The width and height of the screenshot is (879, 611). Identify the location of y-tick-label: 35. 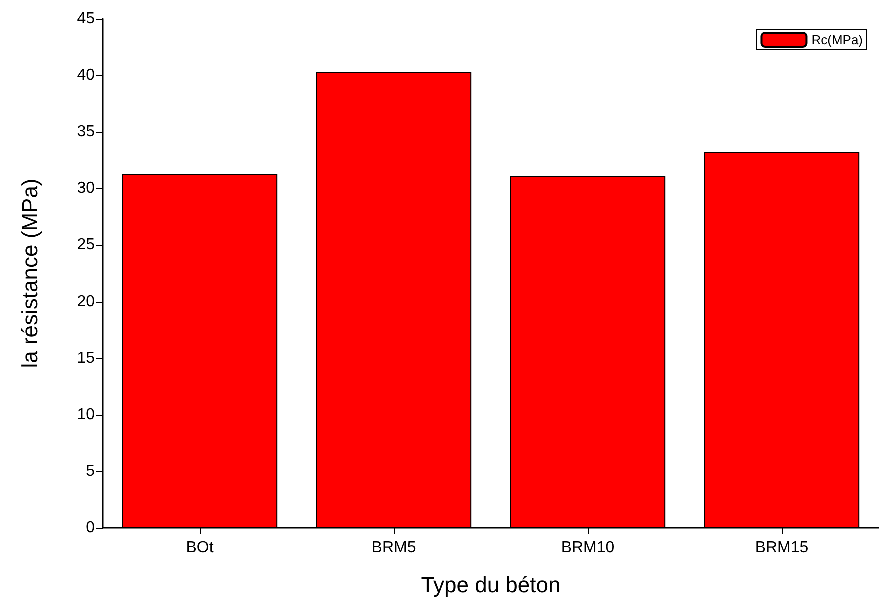
(86, 132).